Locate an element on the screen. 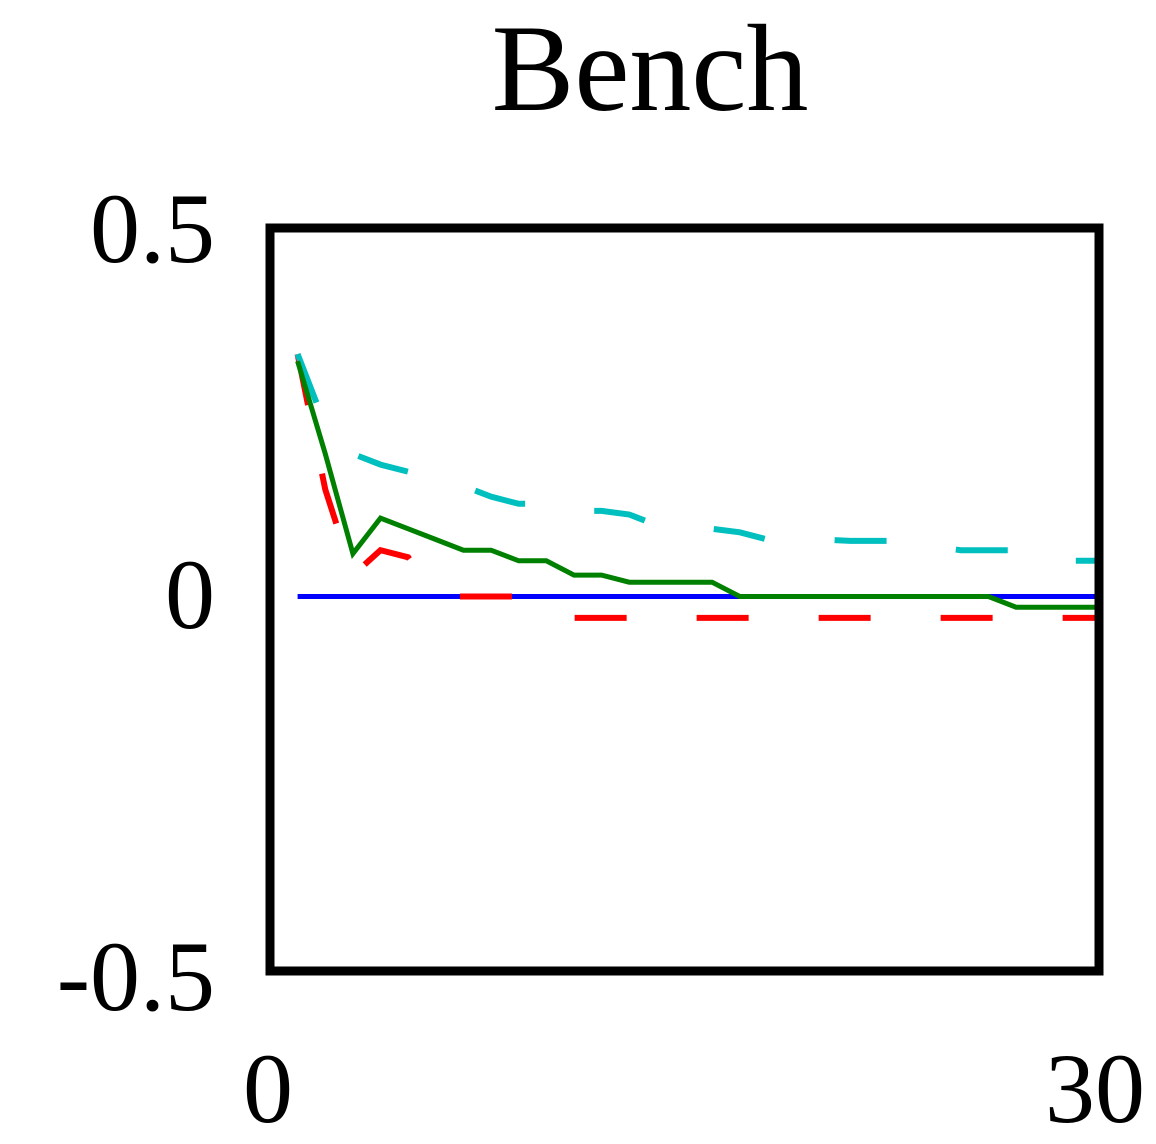 This screenshot has height=1144, width=1156. y-tick-label: 0 is located at coordinates (190, 594).